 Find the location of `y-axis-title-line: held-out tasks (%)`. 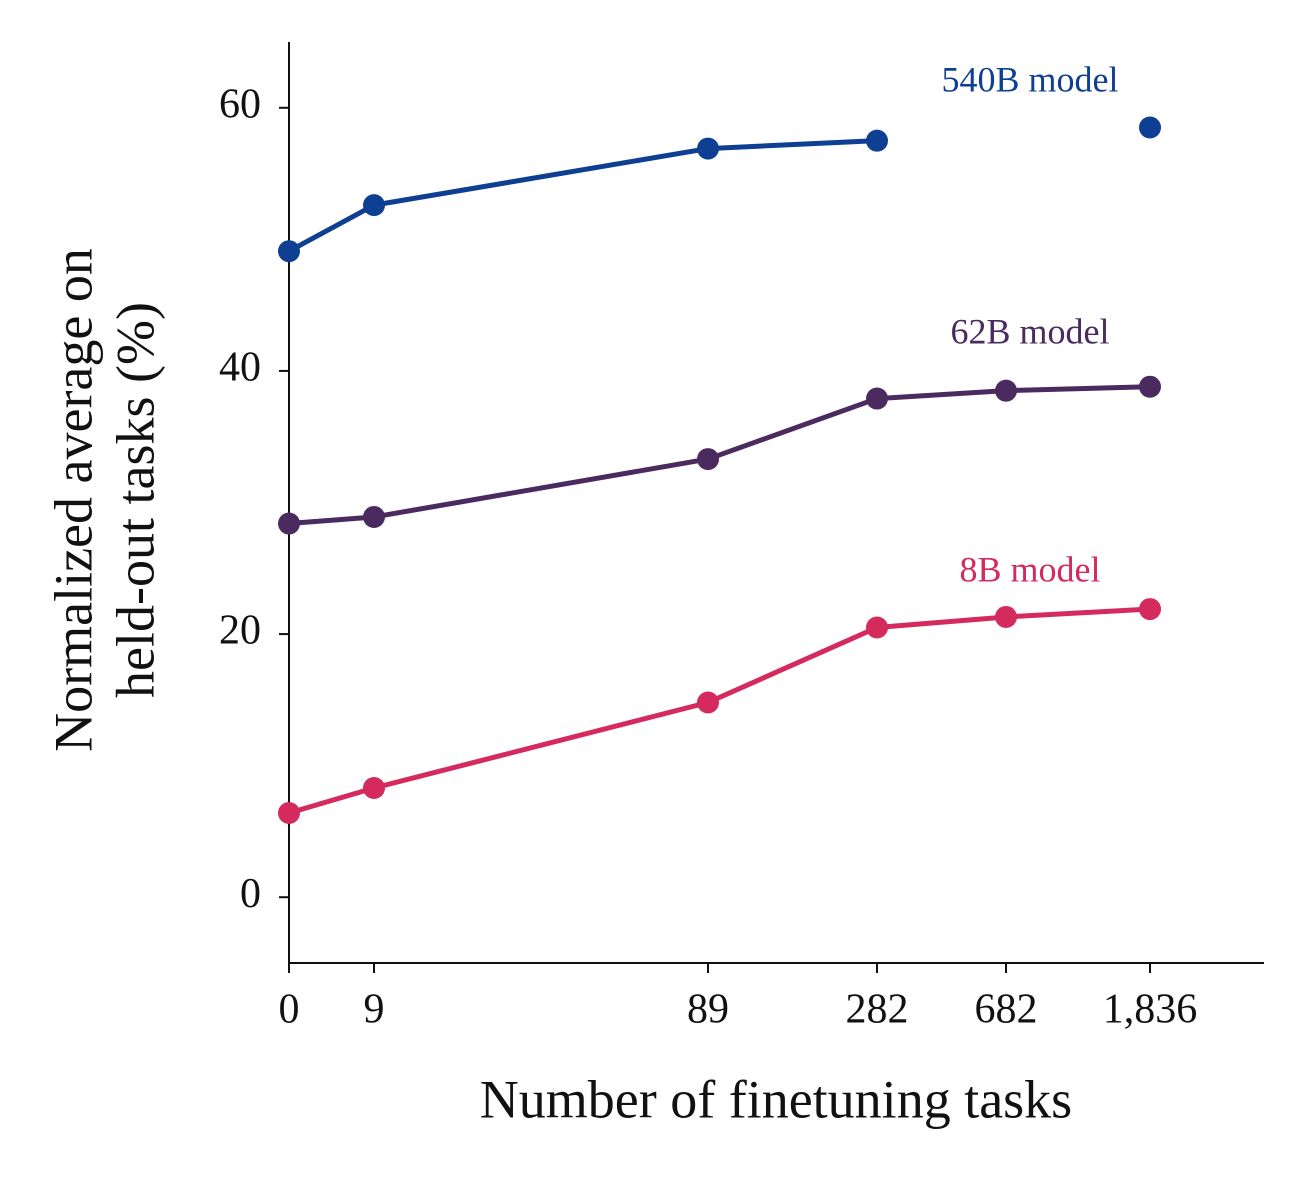

y-axis-title-line: held-out tasks (%) is located at coordinates (135, 500).